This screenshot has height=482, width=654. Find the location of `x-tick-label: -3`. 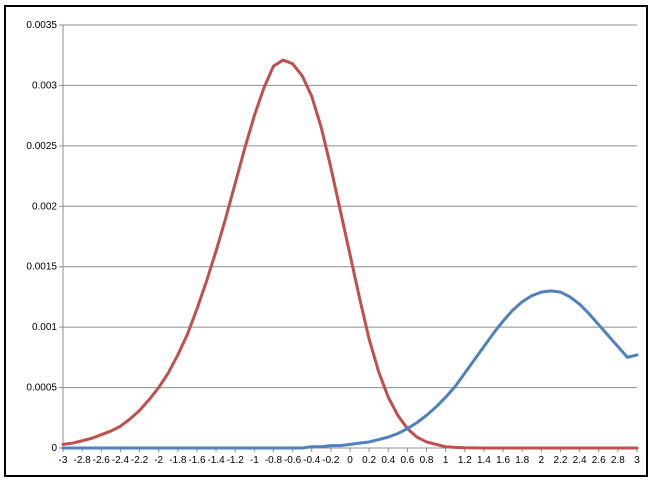

x-tick-label: -3 is located at coordinates (63, 460).